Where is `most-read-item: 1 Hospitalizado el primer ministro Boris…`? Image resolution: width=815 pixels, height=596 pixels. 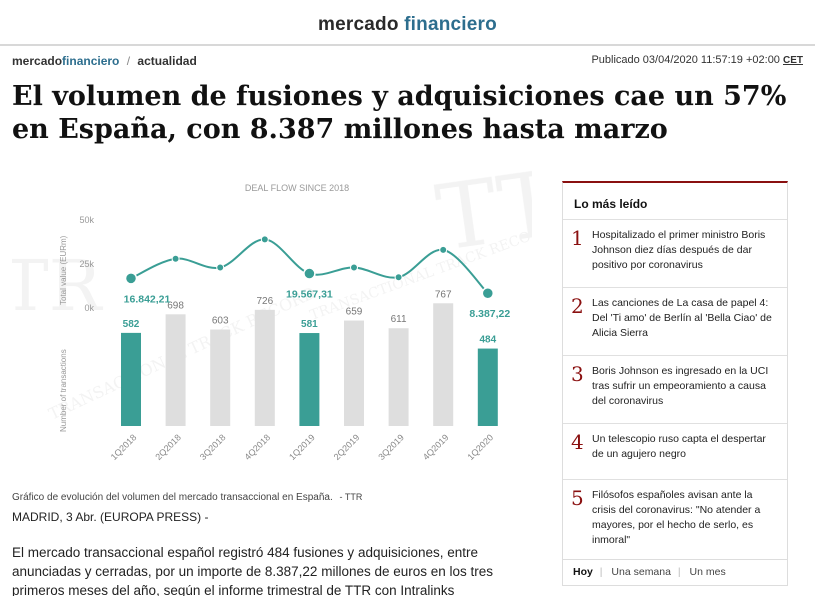
most-read-item: 1 Hospitalizado el primer ministro Boris… is located at coordinates (675, 253).